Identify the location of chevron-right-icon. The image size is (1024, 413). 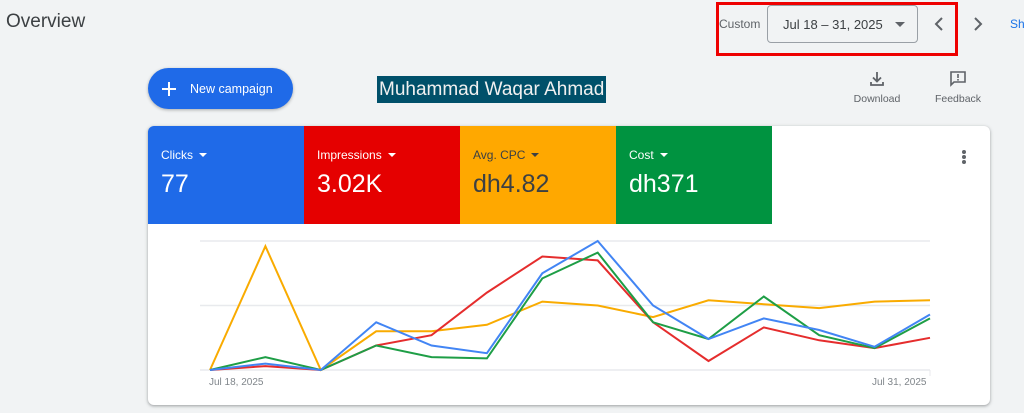
(978, 24).